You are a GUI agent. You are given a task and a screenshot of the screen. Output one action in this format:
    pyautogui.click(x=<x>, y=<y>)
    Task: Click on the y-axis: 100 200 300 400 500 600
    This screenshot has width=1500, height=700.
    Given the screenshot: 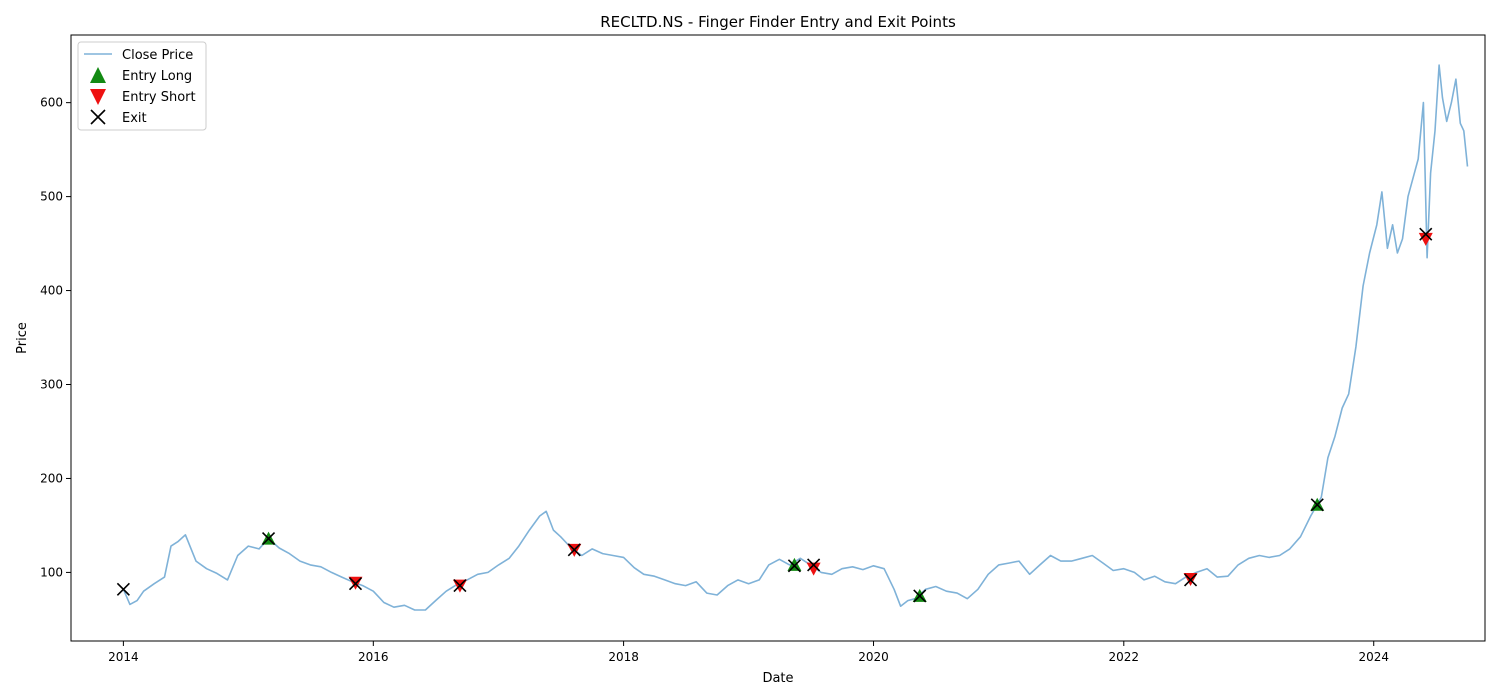 What is the action you would take?
    pyautogui.click(x=55, y=337)
    